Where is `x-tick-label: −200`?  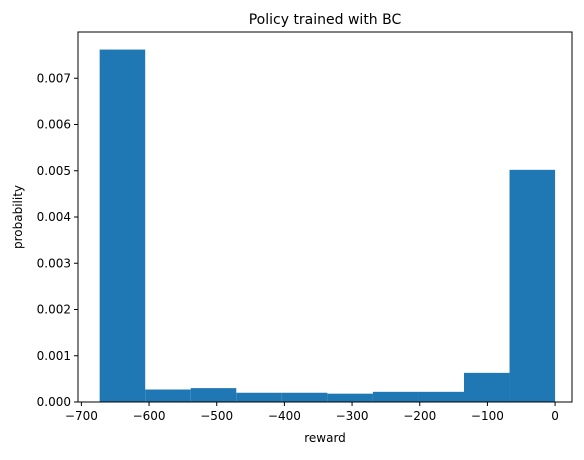 x-tick-label: −200 is located at coordinates (419, 416).